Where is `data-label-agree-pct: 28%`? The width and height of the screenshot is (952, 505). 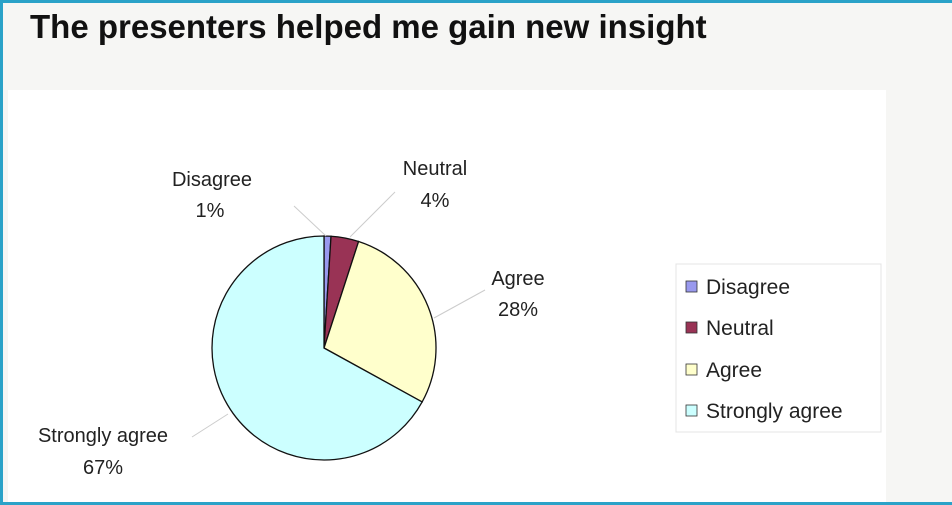 data-label-agree-pct: 28% is located at coordinates (518, 310).